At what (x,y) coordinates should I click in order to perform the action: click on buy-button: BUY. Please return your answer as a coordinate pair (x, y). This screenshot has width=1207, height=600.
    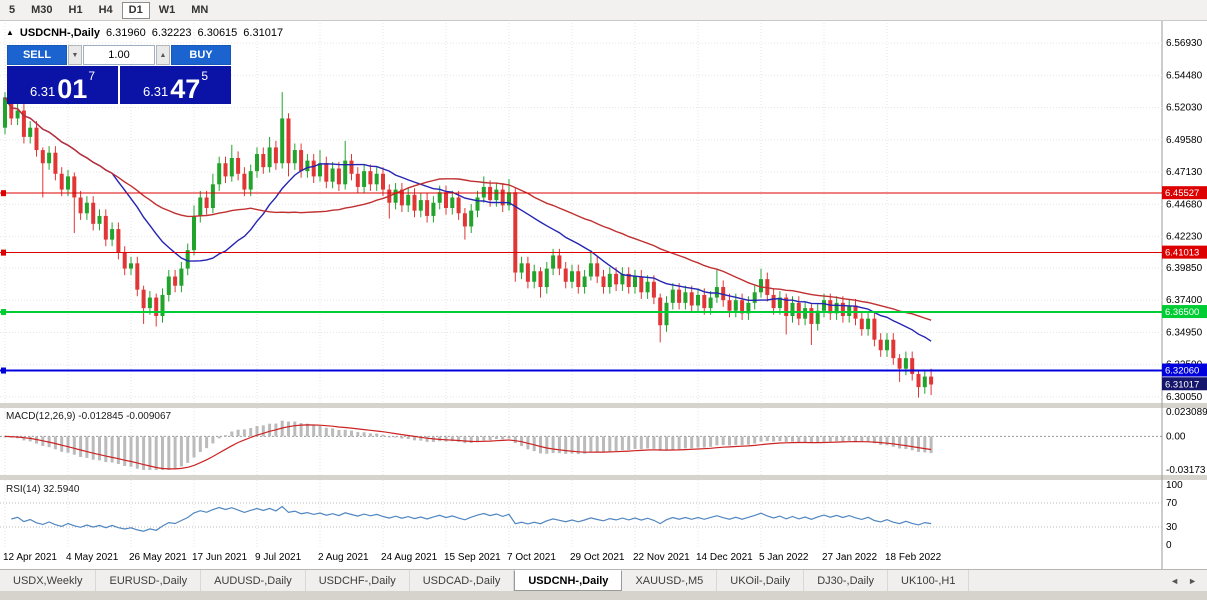
    Looking at the image, I should click on (201, 55).